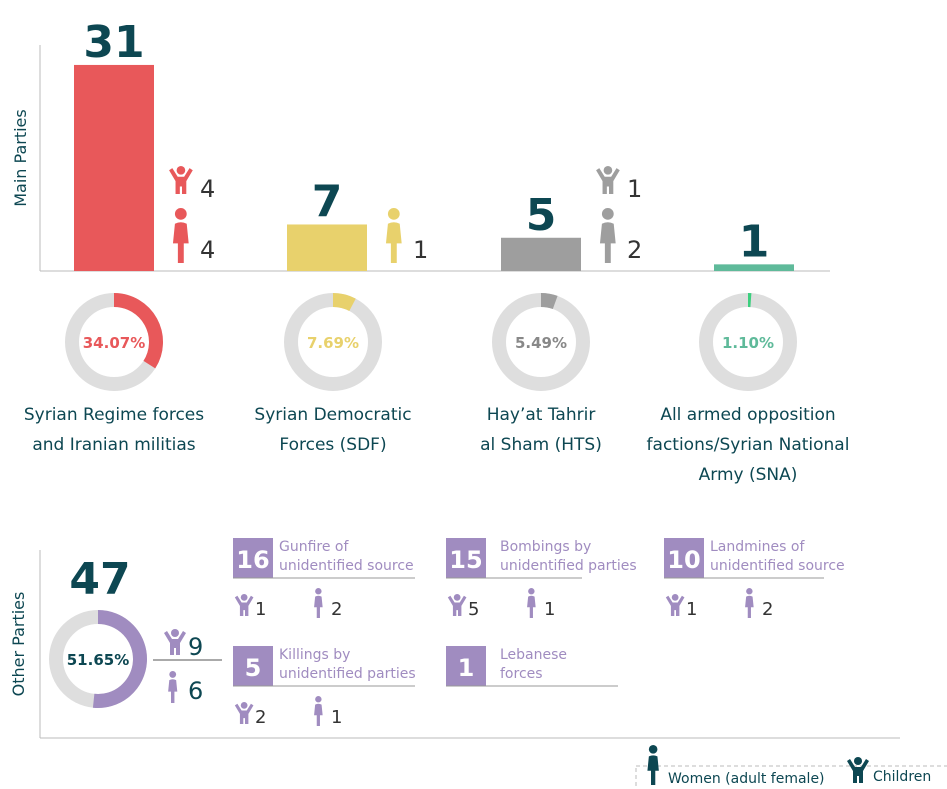 The width and height of the screenshot is (947, 789). I want to click on item-count: 15, so click(465, 560).